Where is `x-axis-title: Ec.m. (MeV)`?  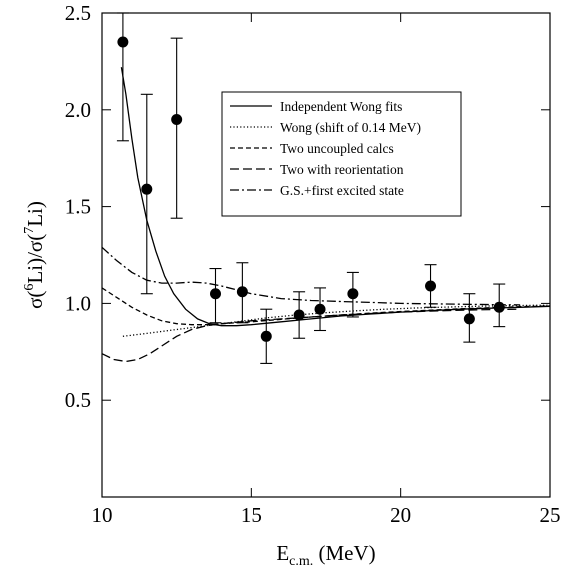 x-axis-title: Ec.m. (MeV) is located at coordinates (325, 555).